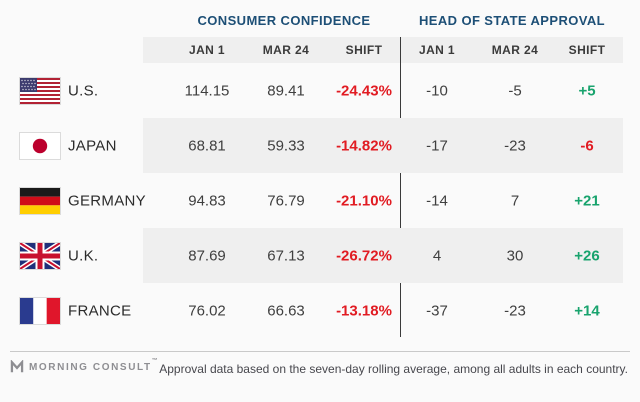 The image size is (640, 402). I want to click on cc-jan1-value: 114.15, so click(207, 90).